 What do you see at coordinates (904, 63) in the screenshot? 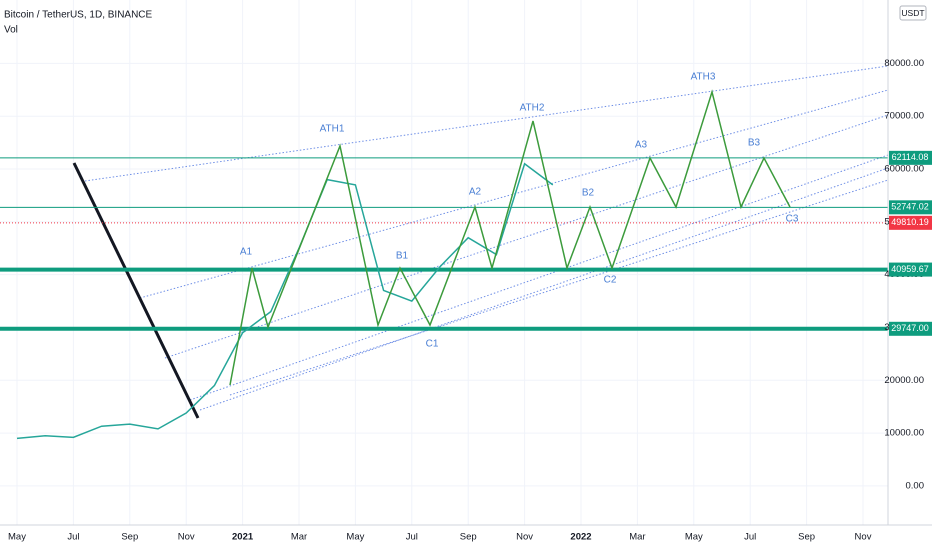
I see `y-tick-label: 80000.00` at bounding box center [904, 63].